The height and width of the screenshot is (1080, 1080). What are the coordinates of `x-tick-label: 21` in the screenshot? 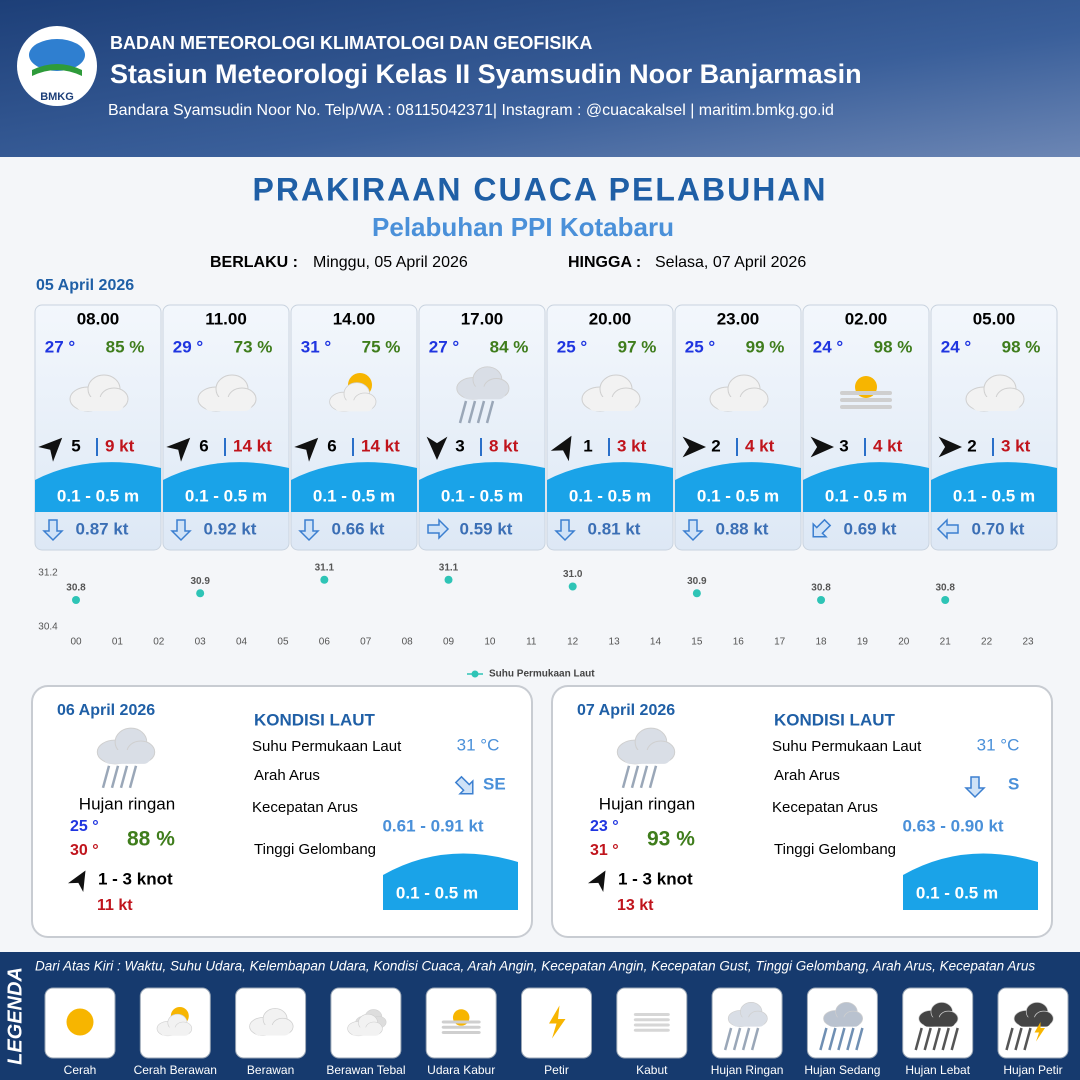 It's located at (946, 642).